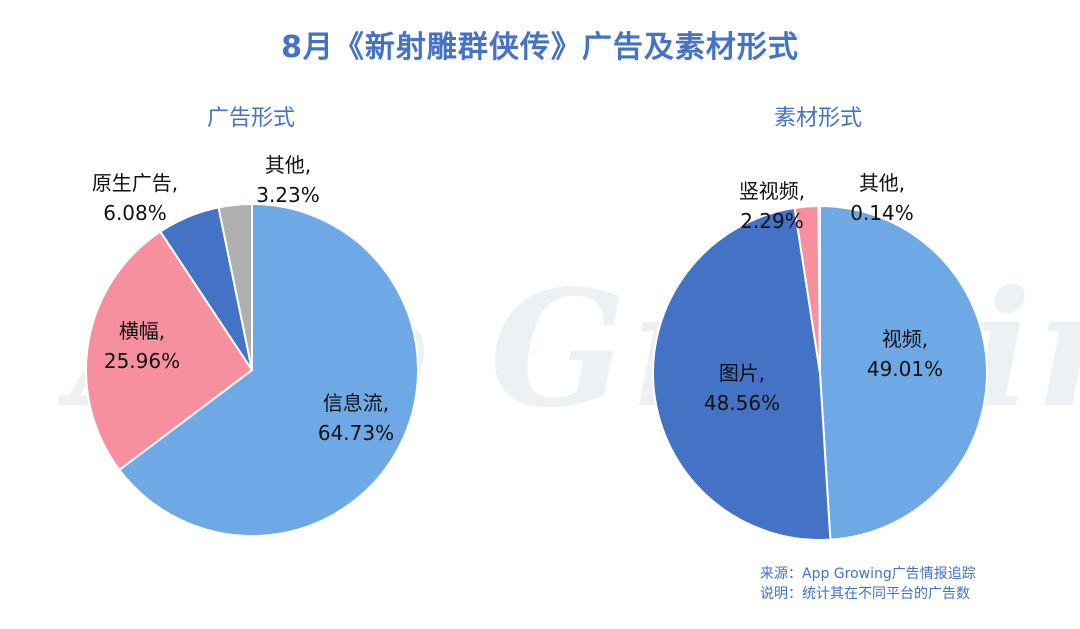 The height and width of the screenshot is (629, 1080). What do you see at coordinates (356, 433) in the screenshot?
I see `pie1-value-0: 64.73%` at bounding box center [356, 433].